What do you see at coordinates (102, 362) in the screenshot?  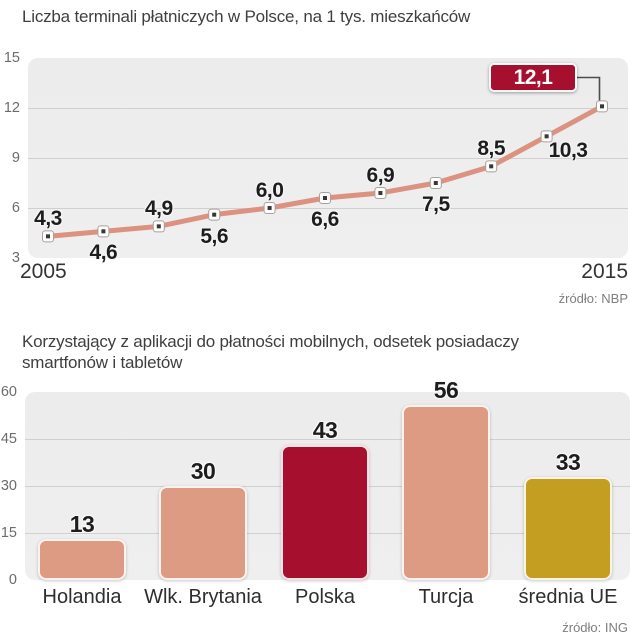 I see `bar-chart-title-line2: smartfonów i tabletów` at bounding box center [102, 362].